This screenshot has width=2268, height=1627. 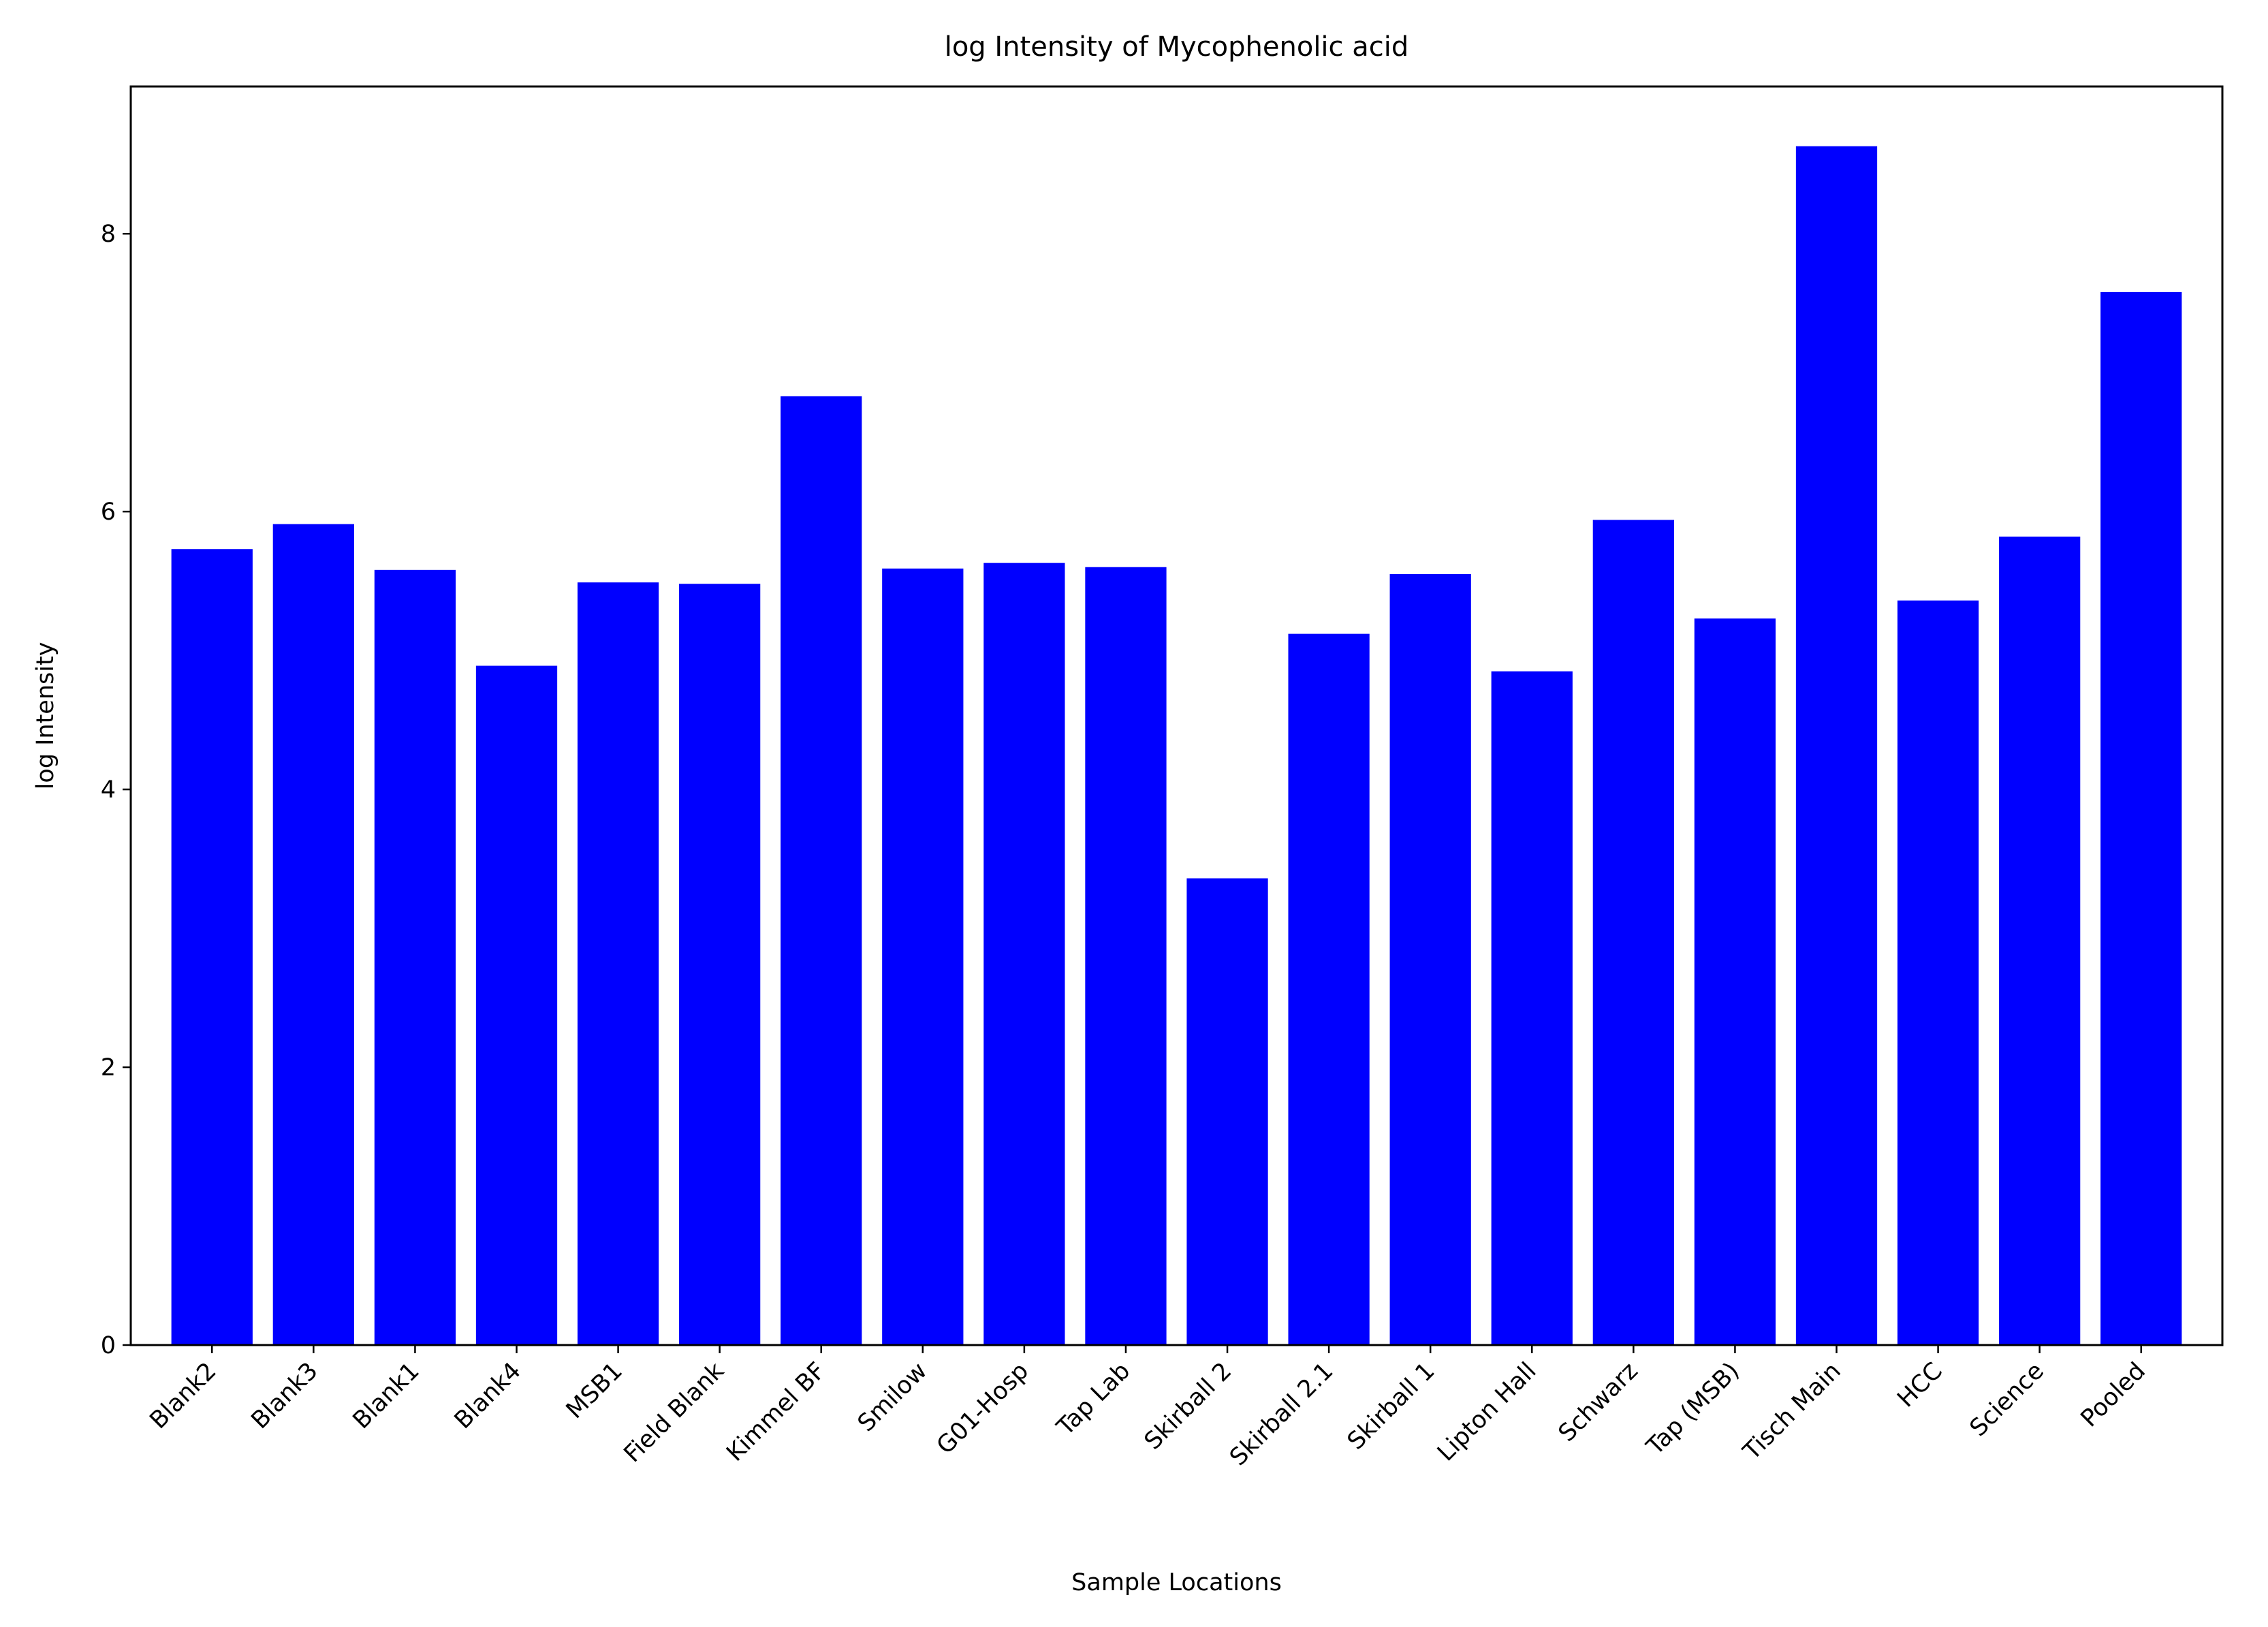 What do you see at coordinates (108, 1067) in the screenshot?
I see `y-tick-label: 2` at bounding box center [108, 1067].